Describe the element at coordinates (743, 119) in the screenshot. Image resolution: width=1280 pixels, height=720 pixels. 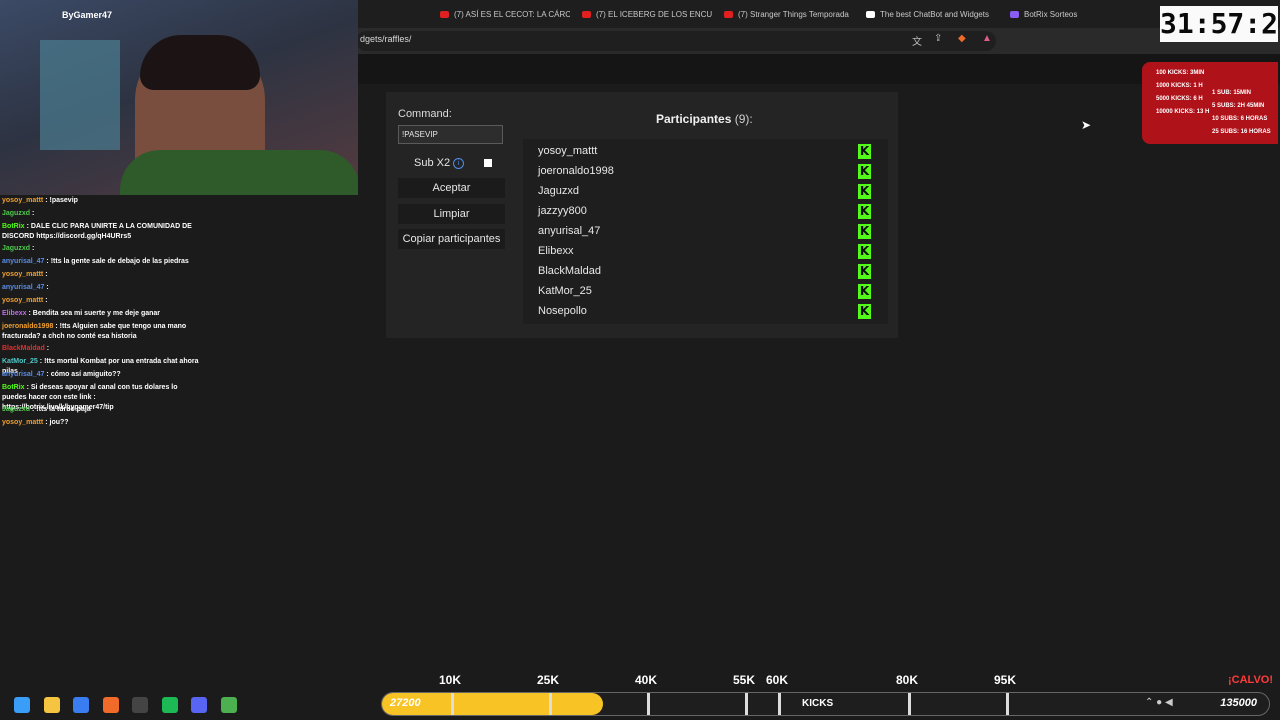
I see `participants-count: (9):` at that location.